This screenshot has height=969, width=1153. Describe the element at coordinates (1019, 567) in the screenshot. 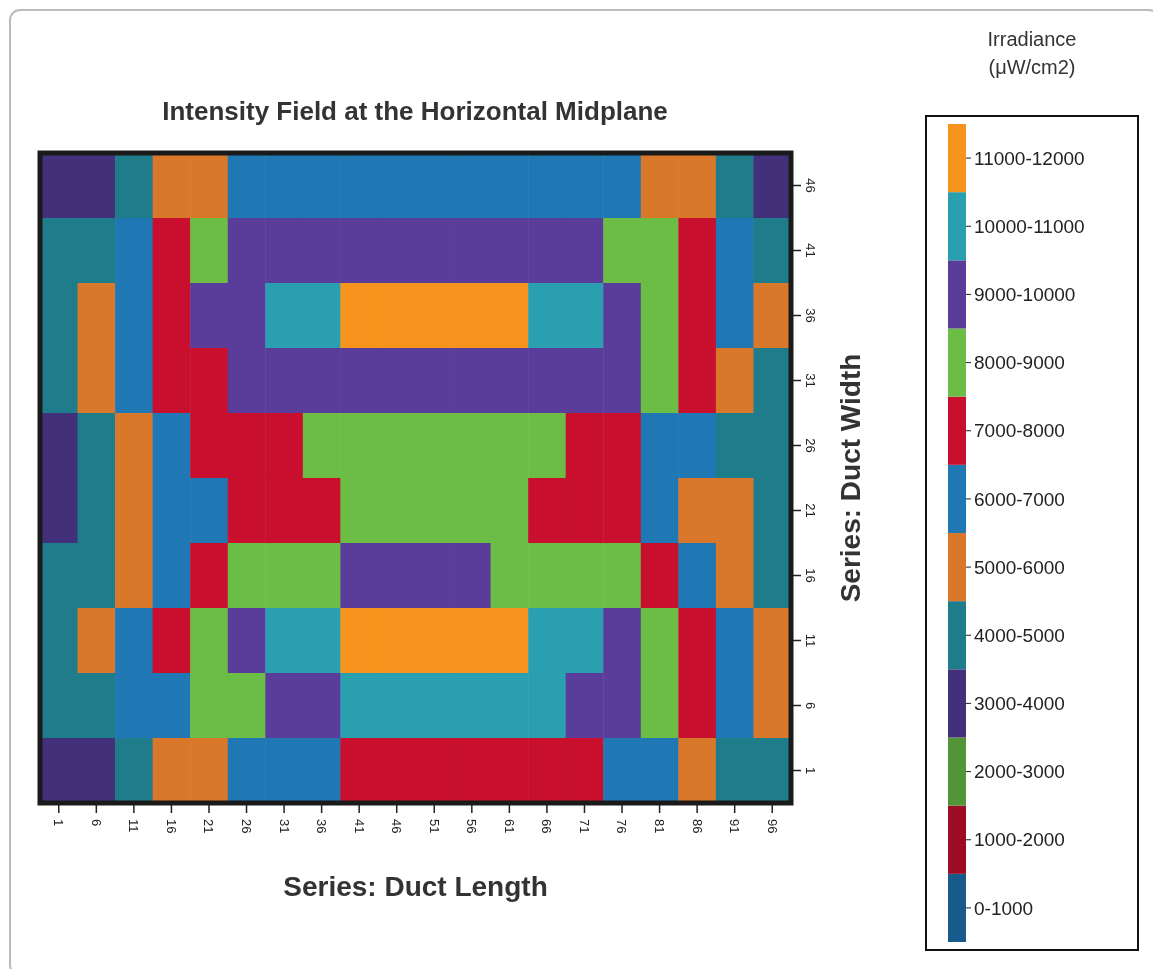

I see `color-bar-label: 5000-6000` at that location.